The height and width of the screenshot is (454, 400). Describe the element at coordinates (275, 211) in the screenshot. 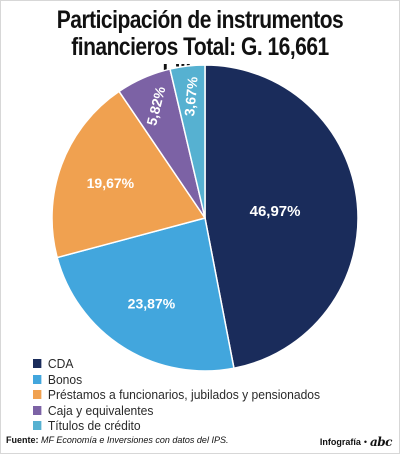

I see `slice-label-cda: 46,97%` at that location.